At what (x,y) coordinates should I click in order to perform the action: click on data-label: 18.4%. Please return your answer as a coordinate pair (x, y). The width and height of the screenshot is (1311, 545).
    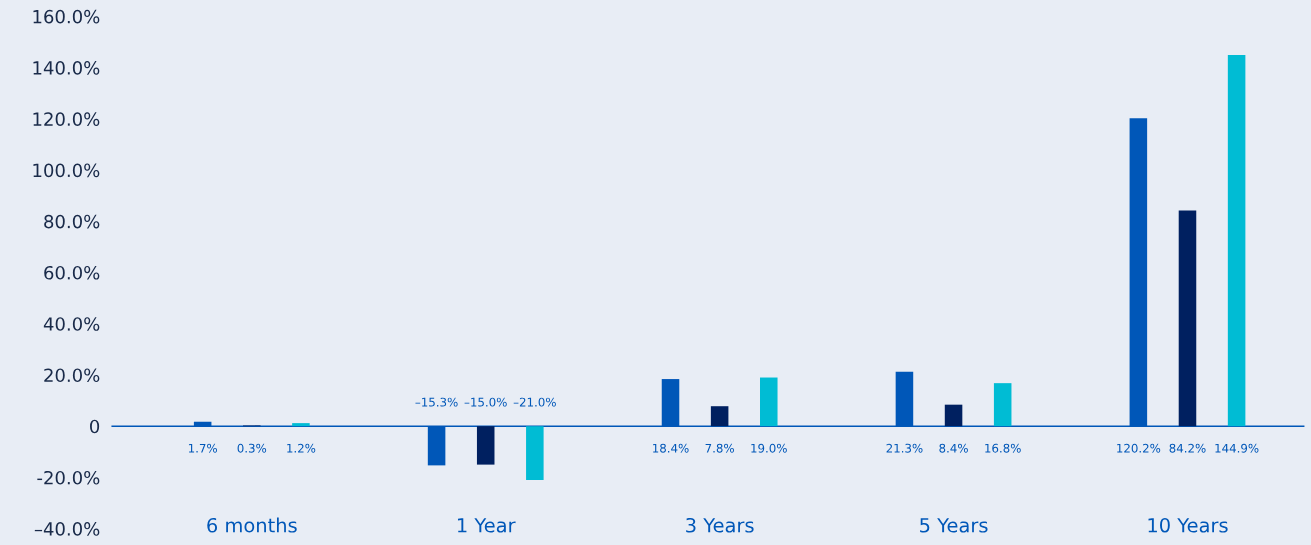
    Looking at the image, I should click on (671, 448).